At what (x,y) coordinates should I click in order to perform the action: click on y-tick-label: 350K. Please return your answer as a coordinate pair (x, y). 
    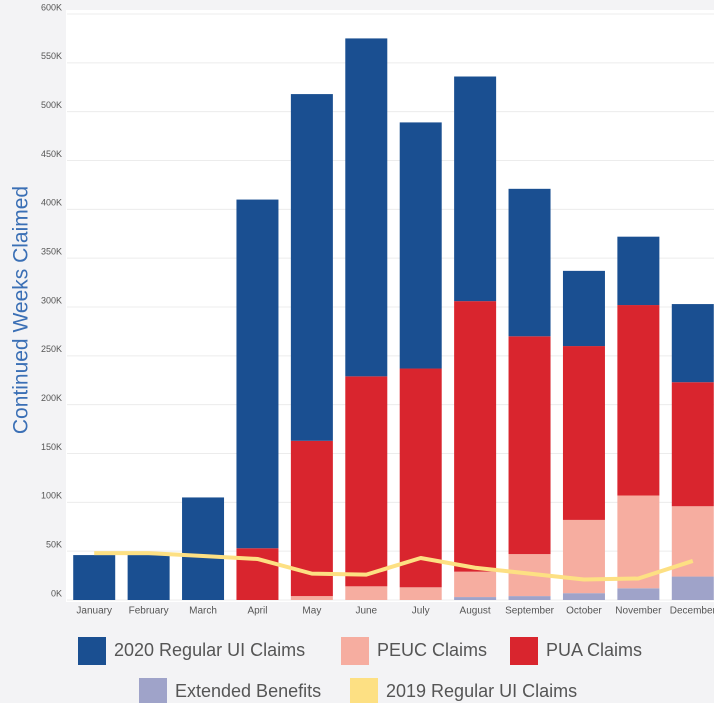
    Looking at the image, I should click on (51, 252).